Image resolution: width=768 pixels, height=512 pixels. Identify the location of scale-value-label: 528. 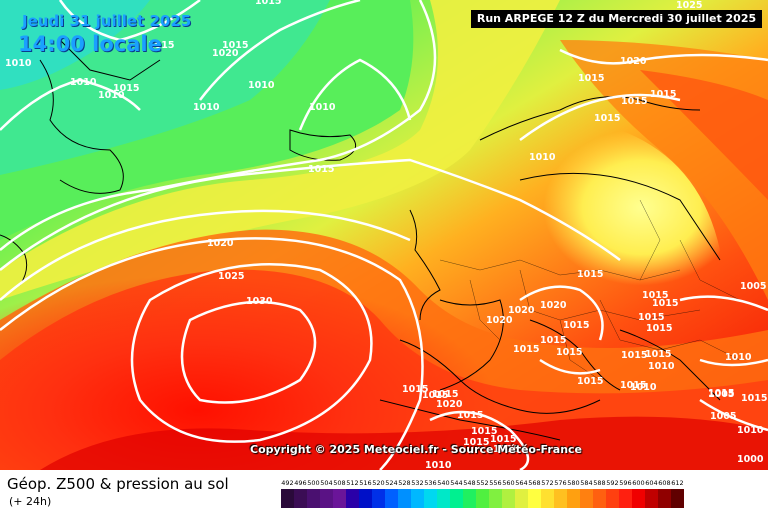
(404, 483).